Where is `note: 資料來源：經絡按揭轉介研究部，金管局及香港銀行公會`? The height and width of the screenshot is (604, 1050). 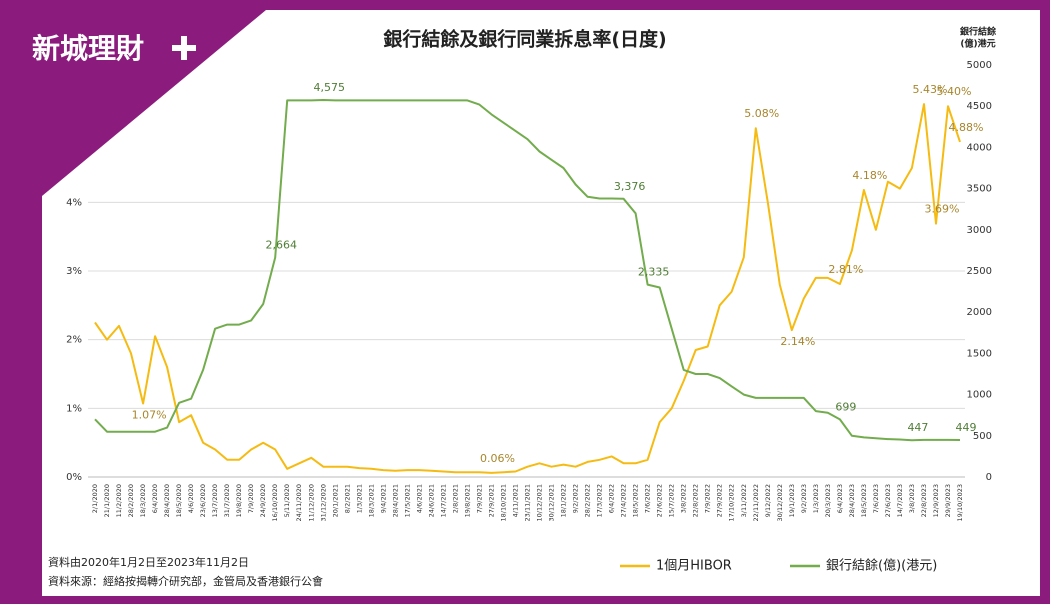
note: 資料來源：經絡按揭轉介研究部，金管局及香港銀行公會 is located at coordinates (185, 581).